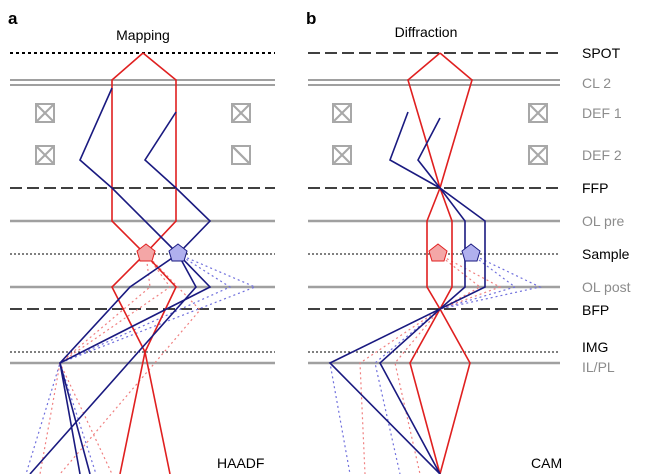  I want to click on panel-b-letter: b, so click(311, 18).